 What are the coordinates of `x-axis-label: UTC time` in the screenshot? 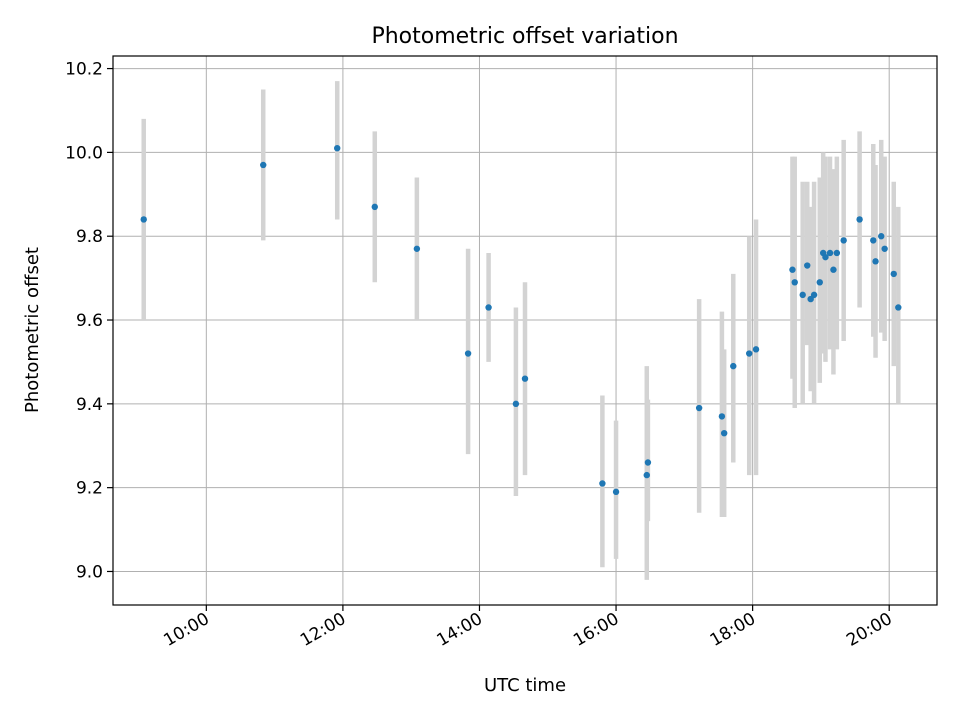 It's located at (525, 685).